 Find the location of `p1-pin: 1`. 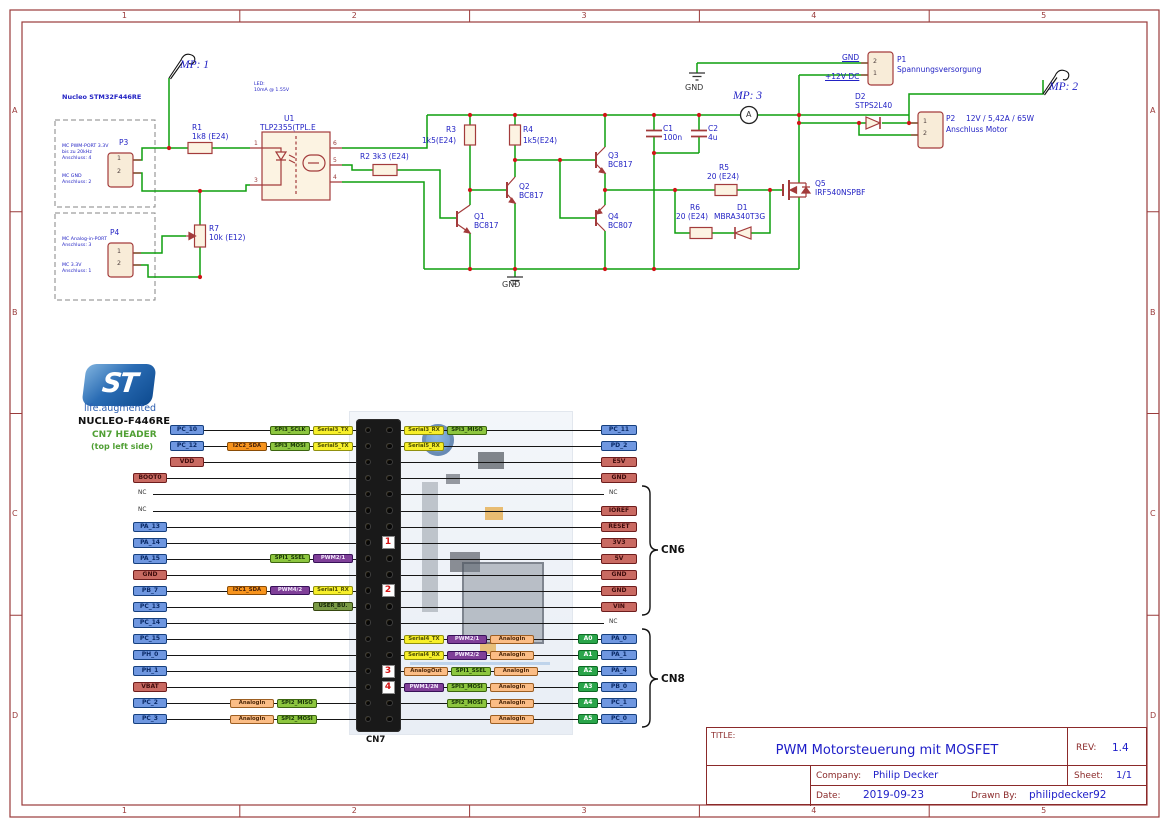

p1-pin: 1 is located at coordinates (875, 73).